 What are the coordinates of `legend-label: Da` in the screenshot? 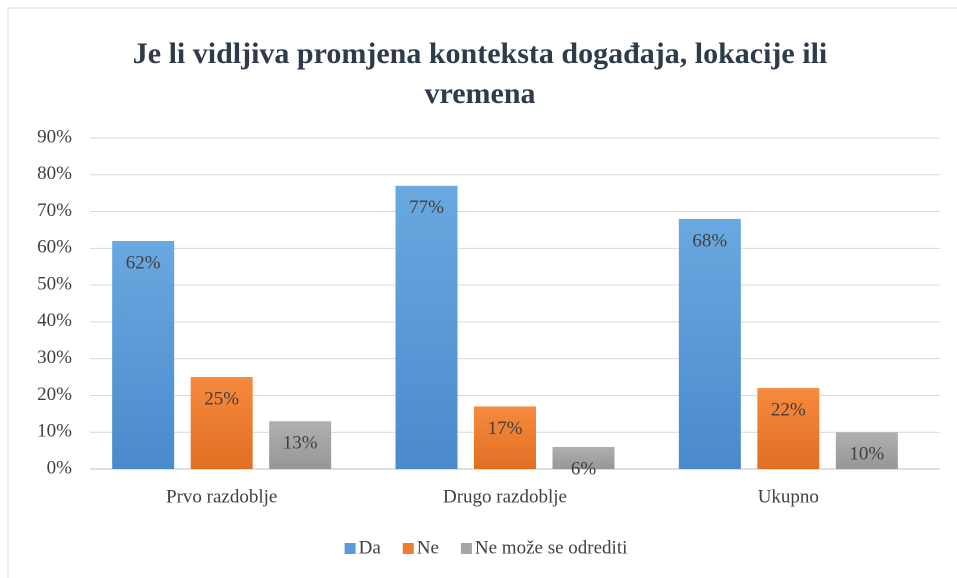 It's located at (370, 547).